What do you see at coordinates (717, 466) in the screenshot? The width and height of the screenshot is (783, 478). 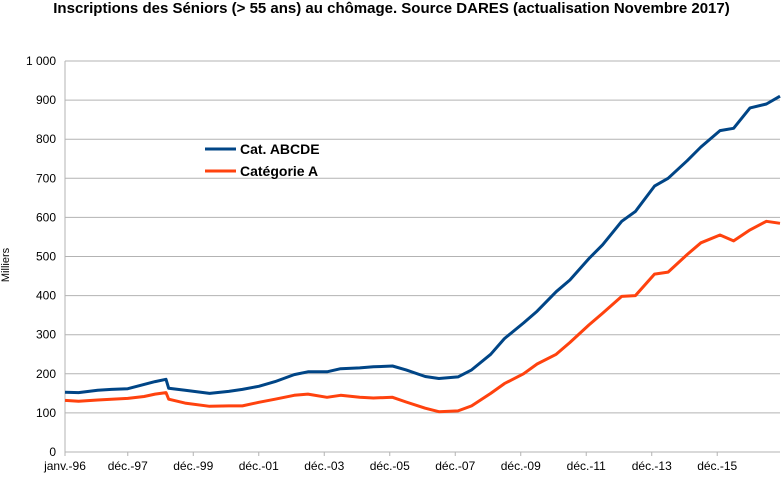 I see `x-tick-label: déc.-15` at bounding box center [717, 466].